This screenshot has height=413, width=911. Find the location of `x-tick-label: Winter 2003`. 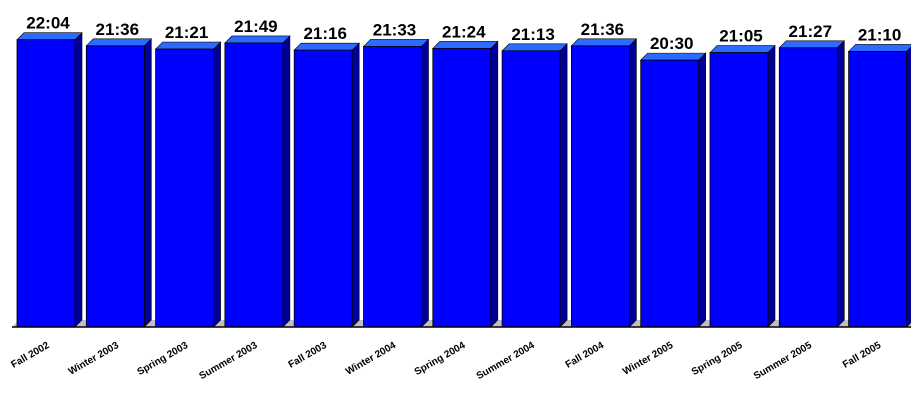

x-tick-label: Winter 2003 is located at coordinates (94, 359).